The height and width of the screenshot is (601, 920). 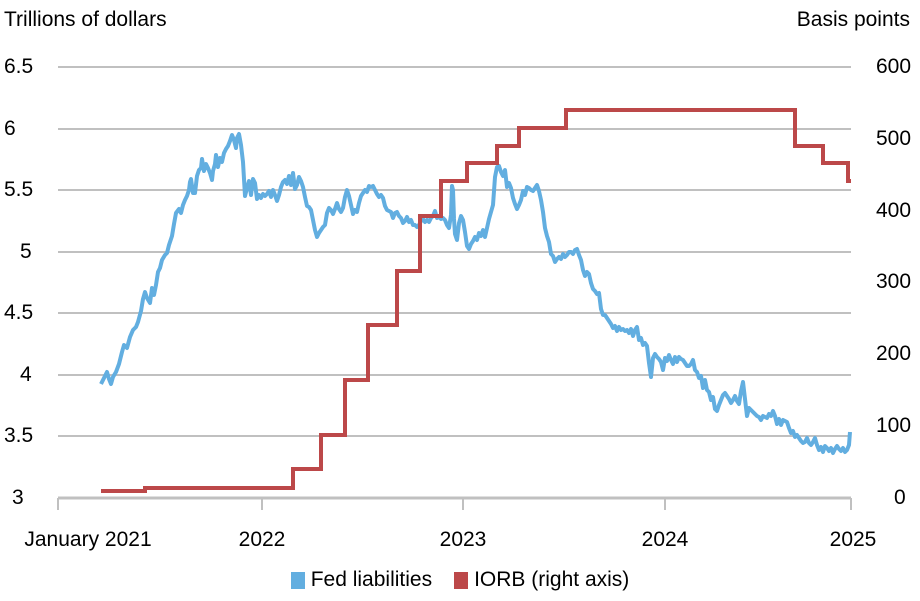 I want to click on right-tick: 600, so click(x=894, y=66).